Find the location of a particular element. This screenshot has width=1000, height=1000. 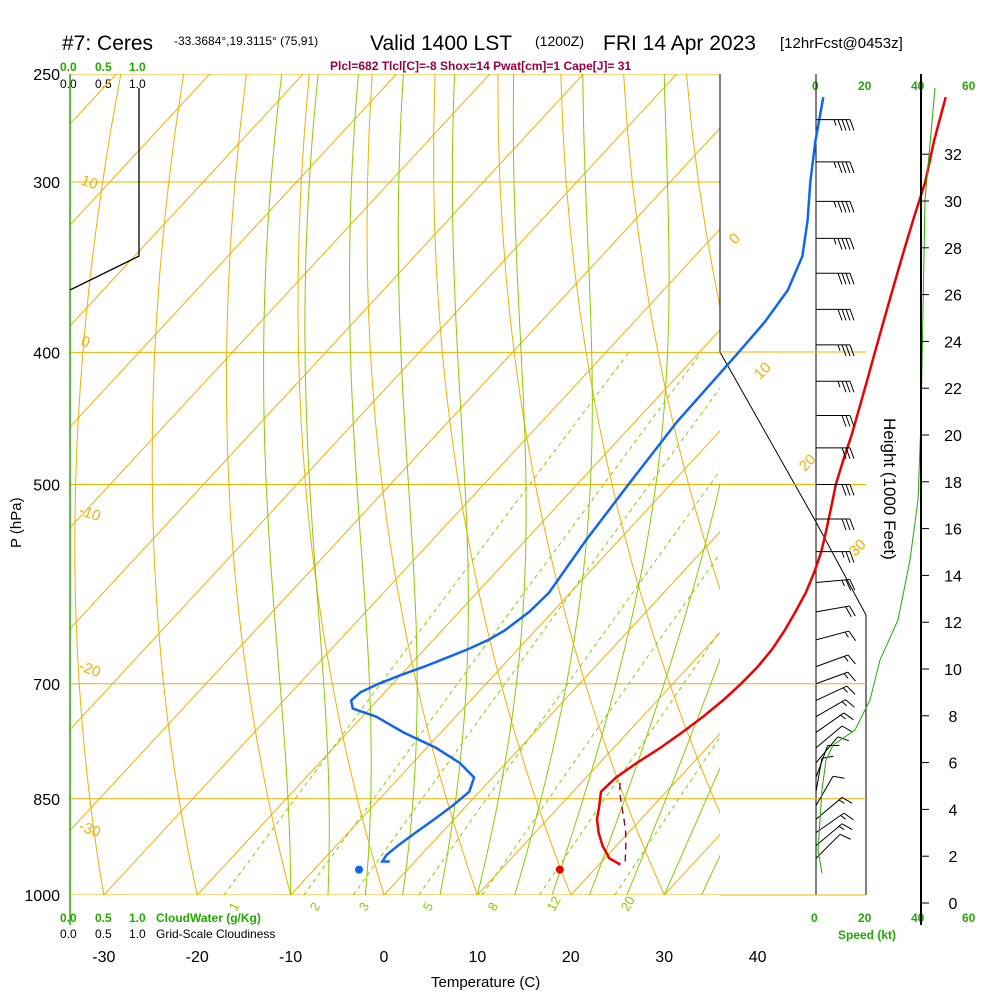

cloud-scale-bottom-black-2: 1.0 is located at coordinates (137, 934).